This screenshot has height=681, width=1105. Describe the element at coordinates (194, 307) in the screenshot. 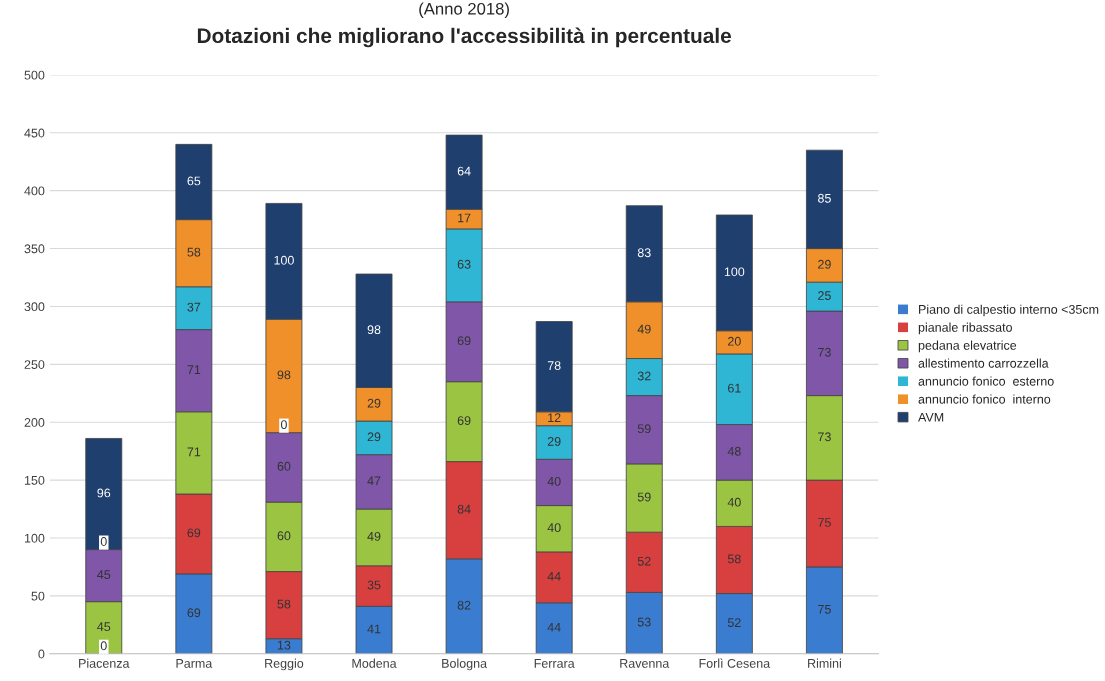

I see `data-label: 37` at that location.